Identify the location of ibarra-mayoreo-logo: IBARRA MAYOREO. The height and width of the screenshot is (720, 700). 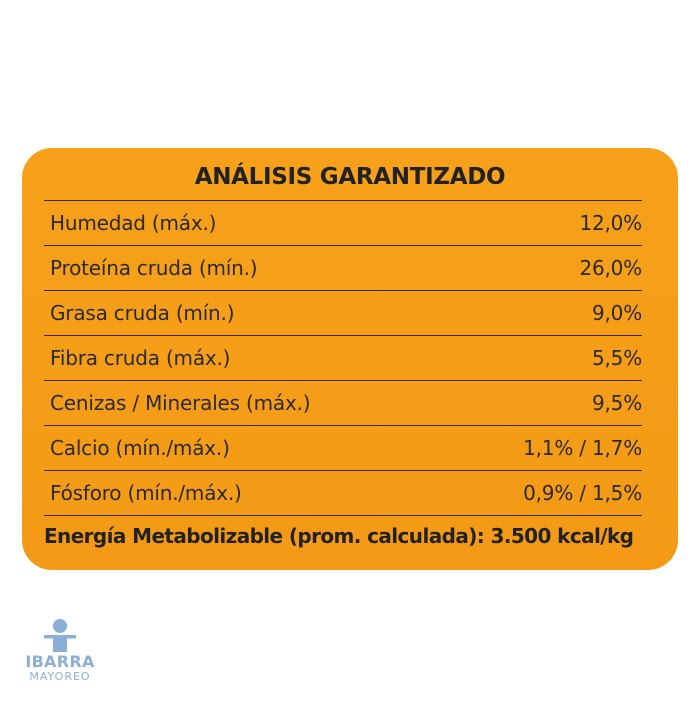
(60, 658).